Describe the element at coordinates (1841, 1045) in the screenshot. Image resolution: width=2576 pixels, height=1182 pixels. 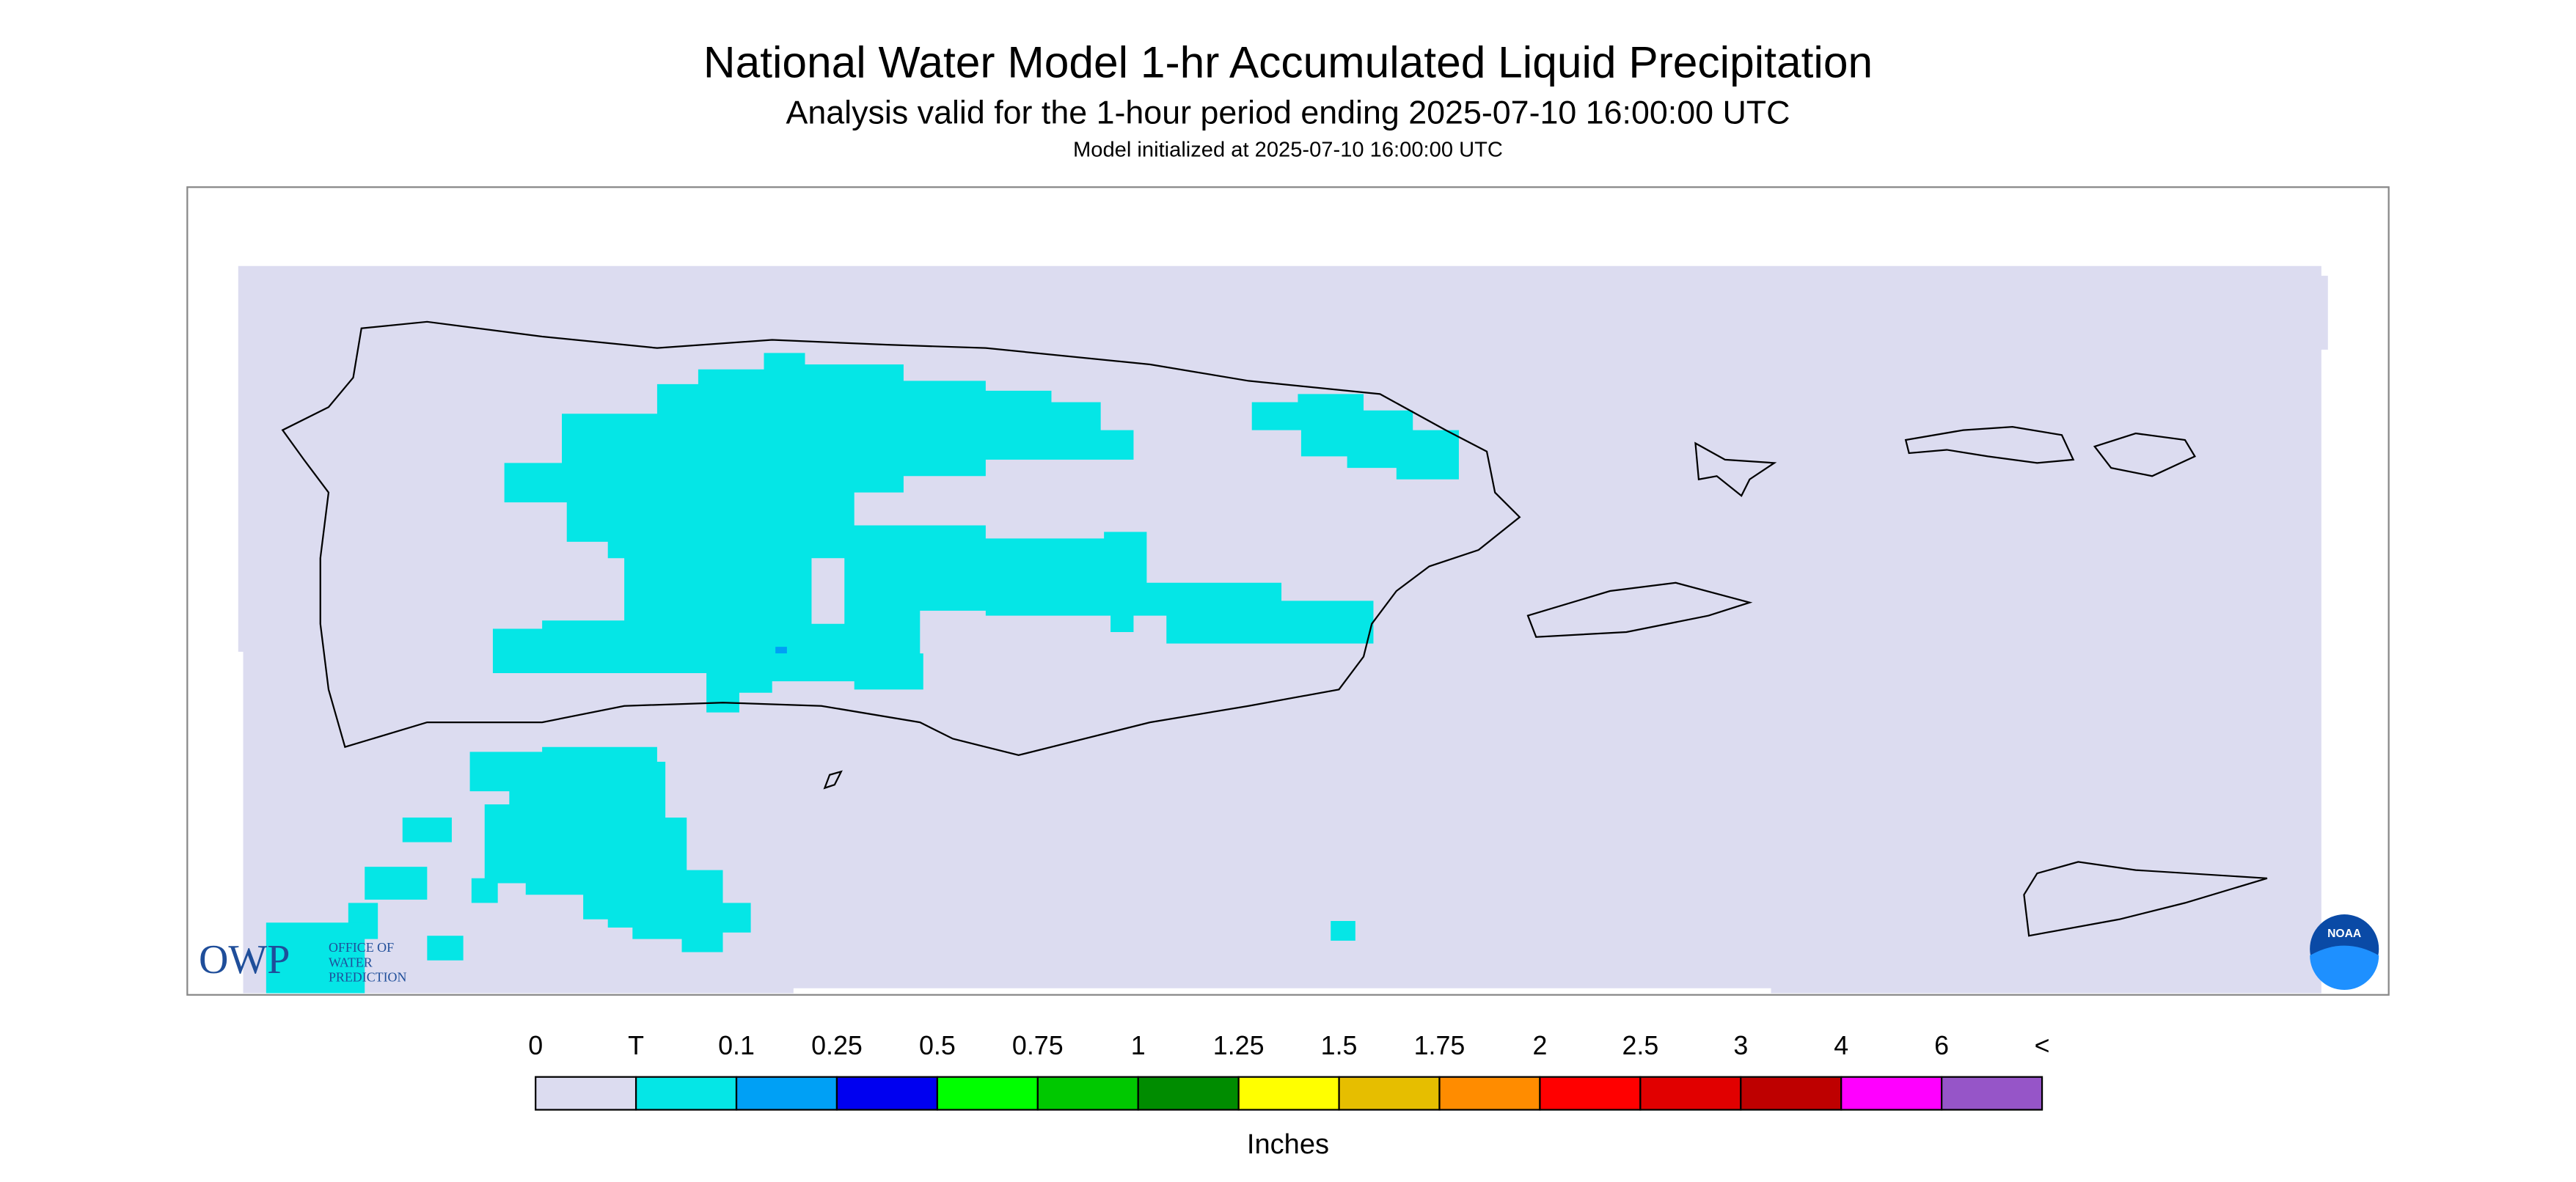
I see `legend-label: 4` at that location.